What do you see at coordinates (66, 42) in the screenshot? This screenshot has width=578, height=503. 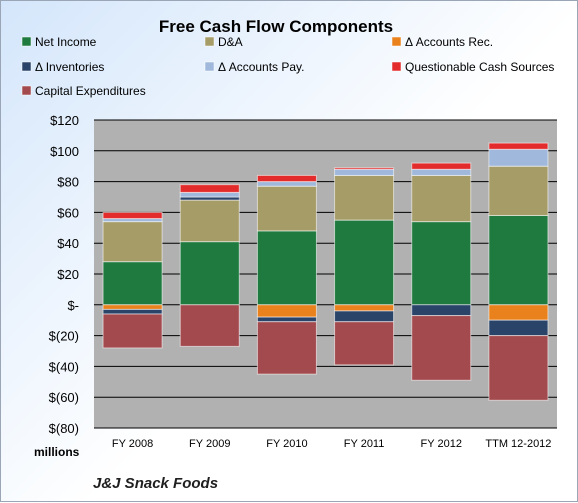 I see `legend-label: Net Income` at bounding box center [66, 42].